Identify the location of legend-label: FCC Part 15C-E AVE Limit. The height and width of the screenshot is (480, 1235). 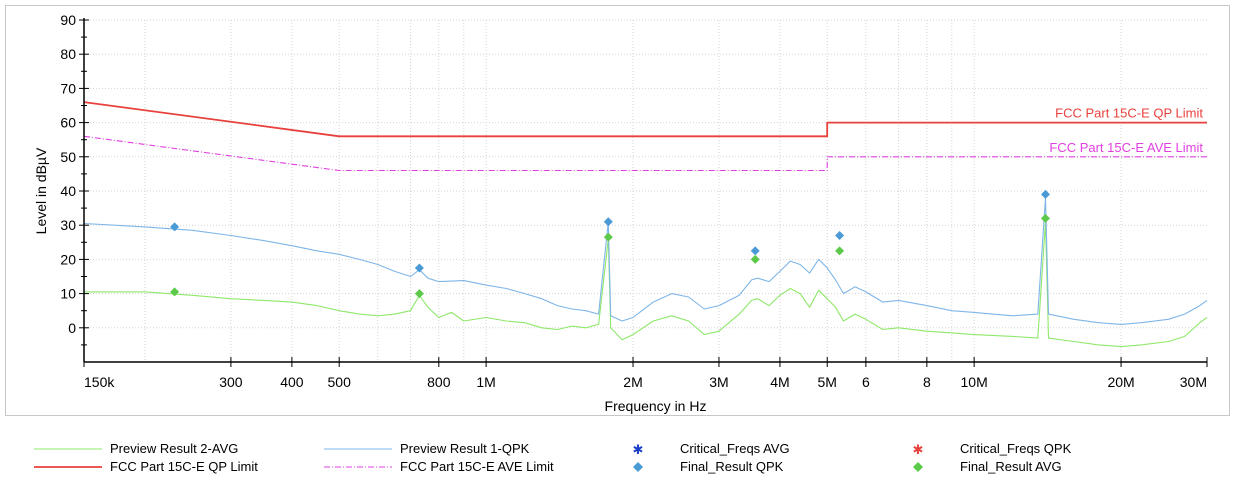
(477, 466).